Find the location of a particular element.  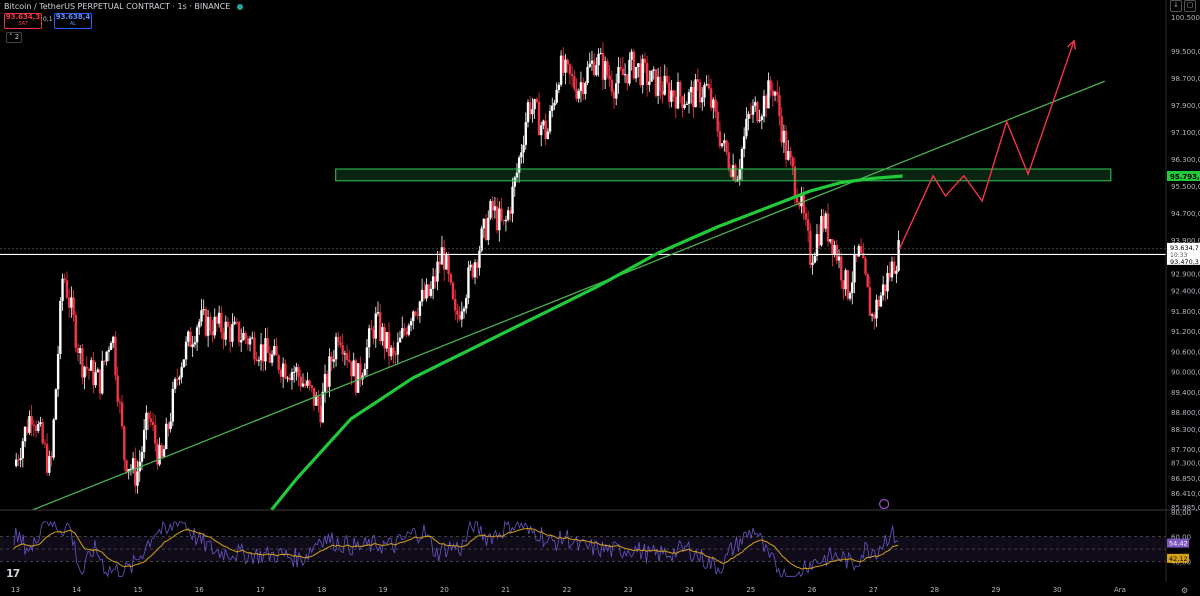

sell-button: 93.634,3 SAT is located at coordinates (23, 21).